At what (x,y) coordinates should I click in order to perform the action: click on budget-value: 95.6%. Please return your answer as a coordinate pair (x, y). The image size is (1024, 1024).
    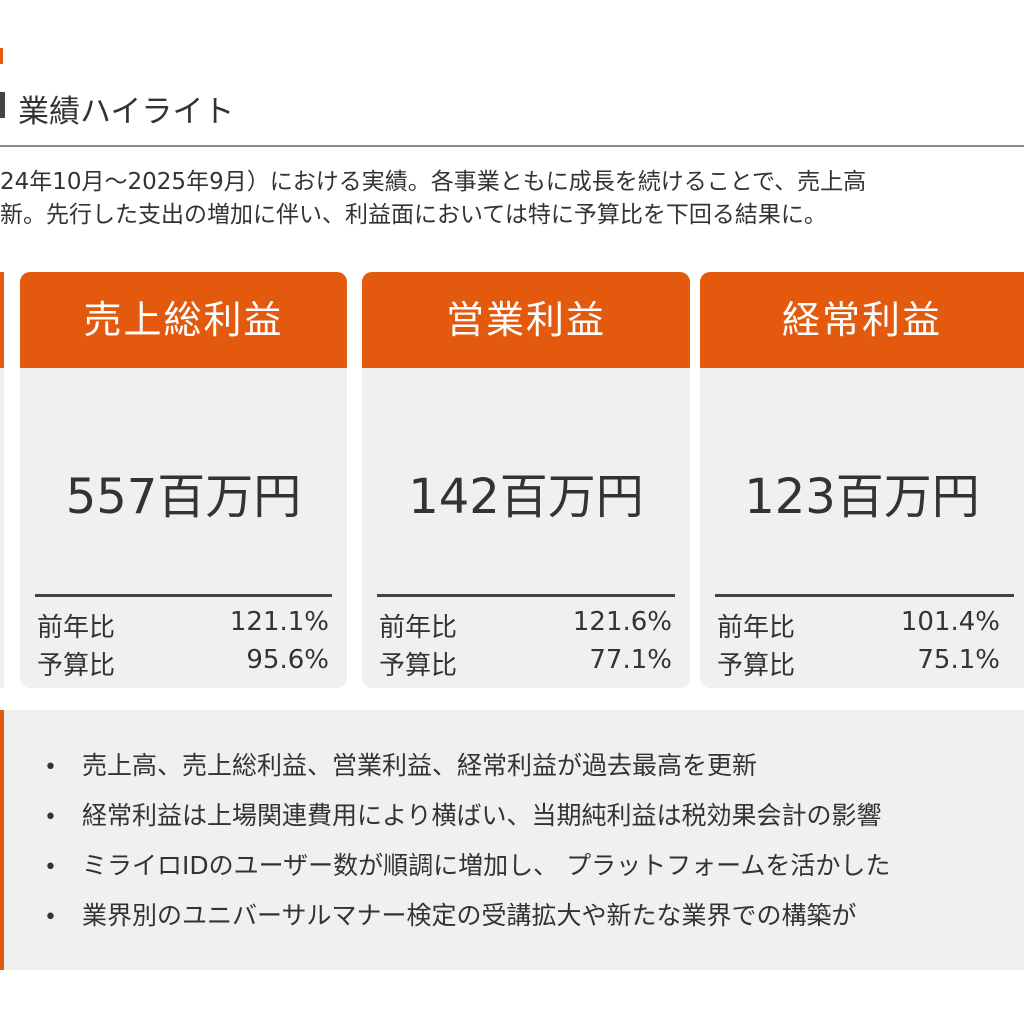
    Looking at the image, I should click on (287, 660).